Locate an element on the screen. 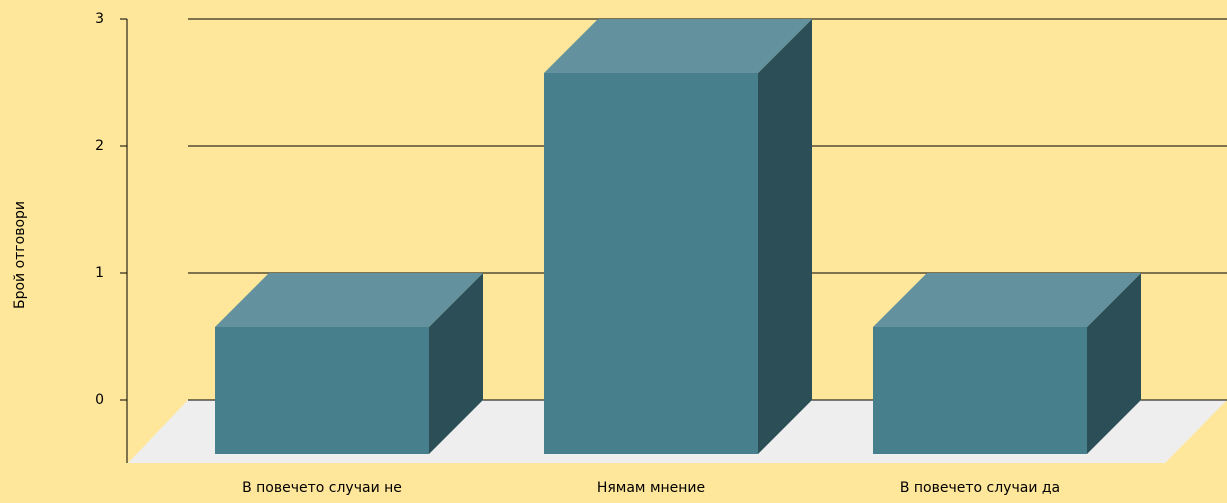  x-tick-label: В повечето случаи да is located at coordinates (980, 488).